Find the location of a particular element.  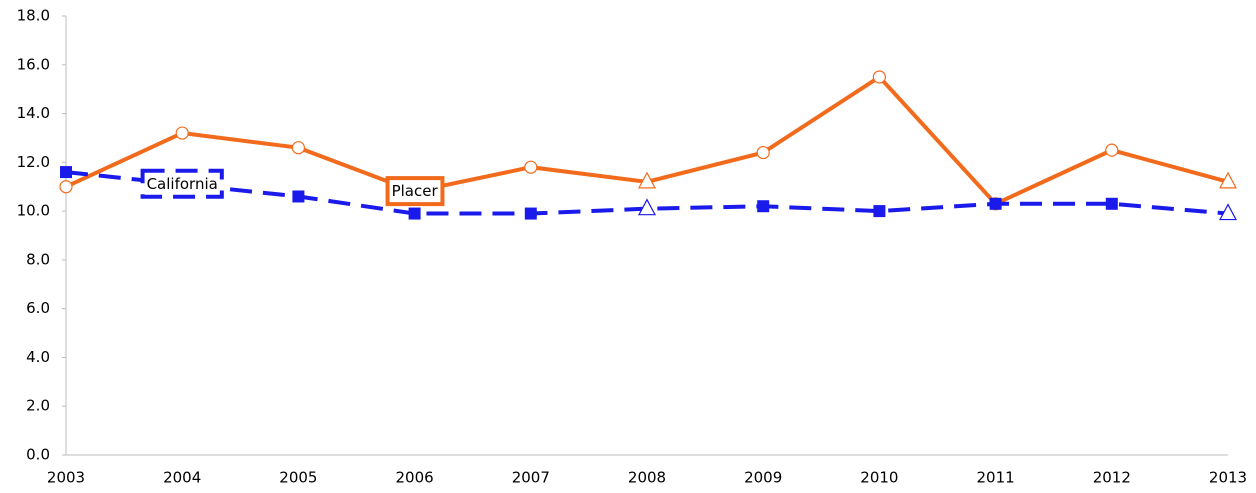

x-tick-label: 2013 is located at coordinates (1228, 478).